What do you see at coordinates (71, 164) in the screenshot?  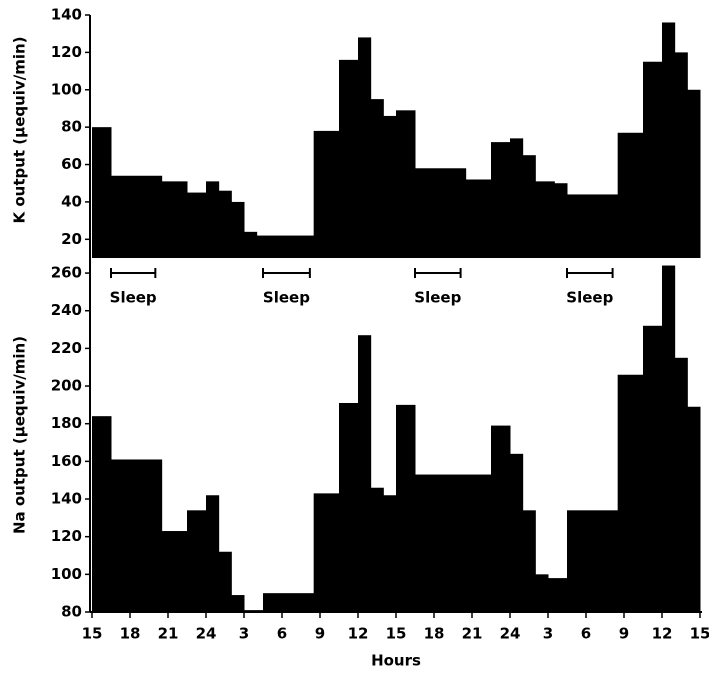 I see `y-tick-label: 60` at bounding box center [71, 164].